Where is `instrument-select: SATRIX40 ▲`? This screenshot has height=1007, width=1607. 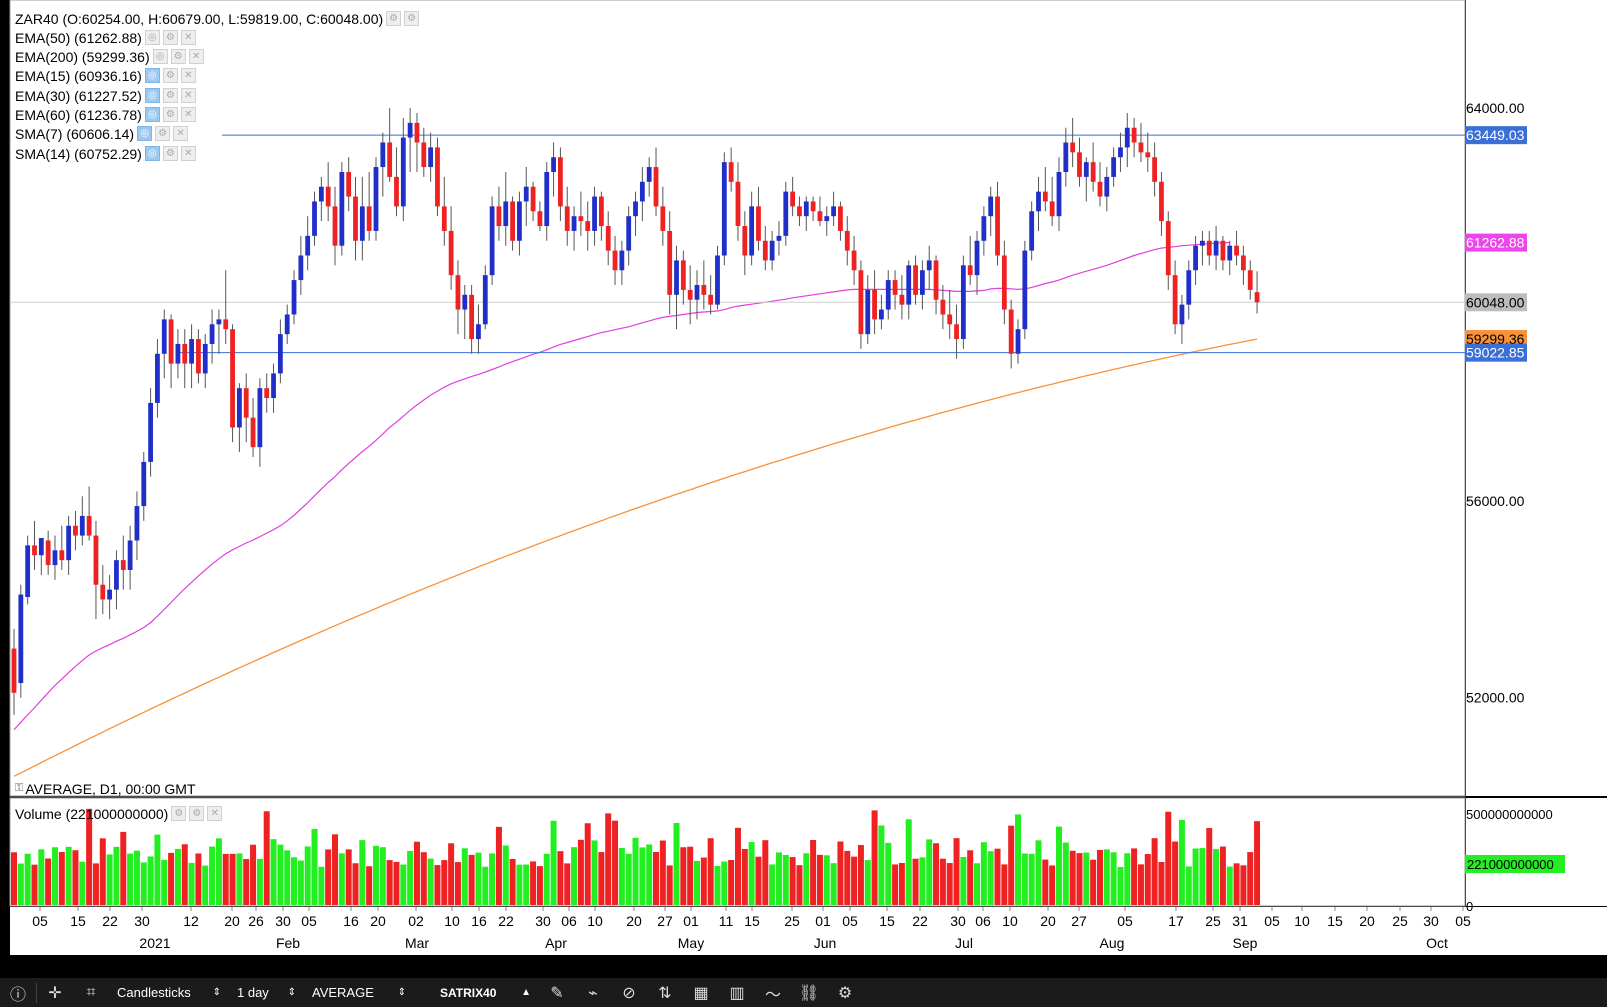 instrument-select: SATRIX40 ▲ is located at coordinates (476, 992).